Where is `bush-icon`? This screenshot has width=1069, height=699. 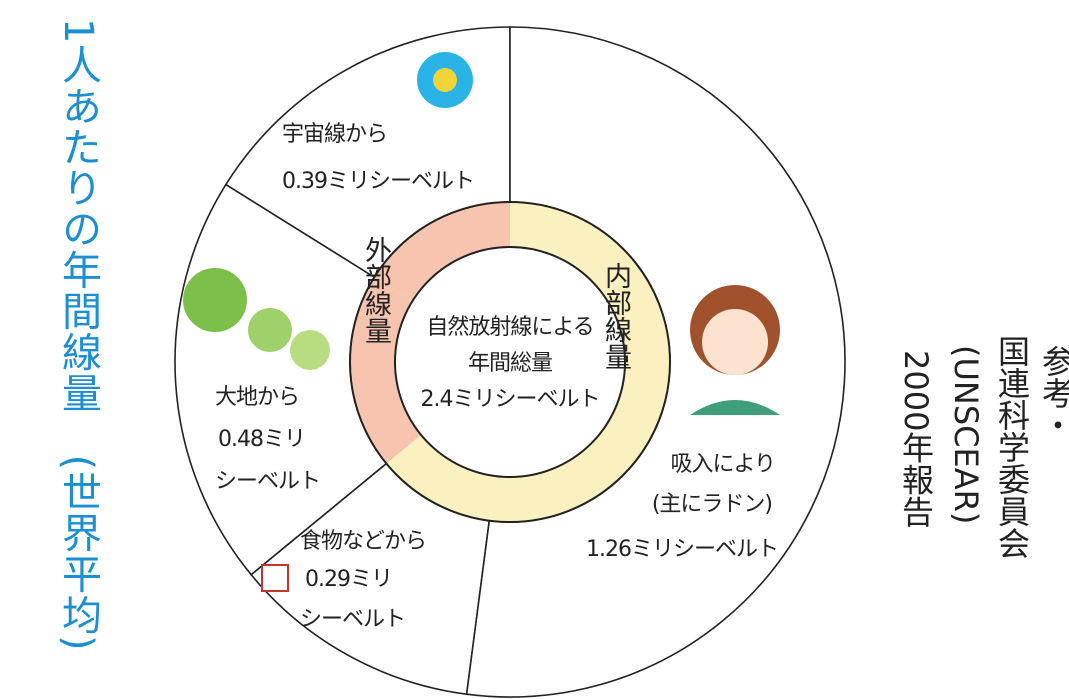
bush-icon is located at coordinates (310, 350).